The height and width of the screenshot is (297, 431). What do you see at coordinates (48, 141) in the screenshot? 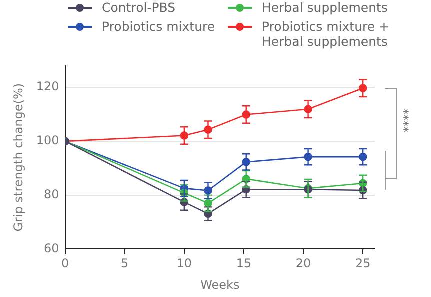
I see `y-tick-label: 100` at bounding box center [48, 141].